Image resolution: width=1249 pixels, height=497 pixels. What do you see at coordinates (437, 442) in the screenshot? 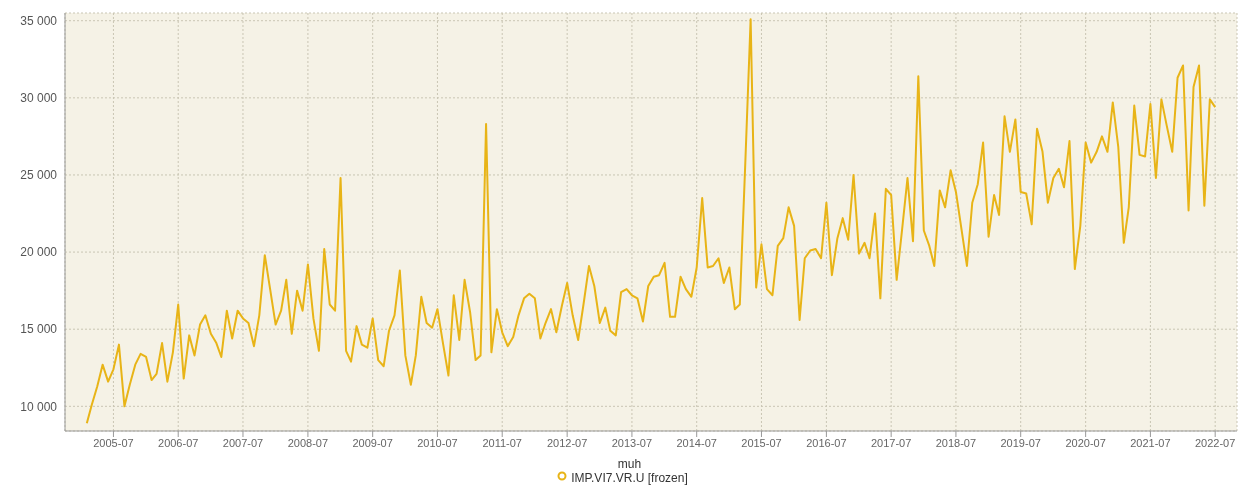
I see `x-tick-label: 2010-07` at bounding box center [437, 442].